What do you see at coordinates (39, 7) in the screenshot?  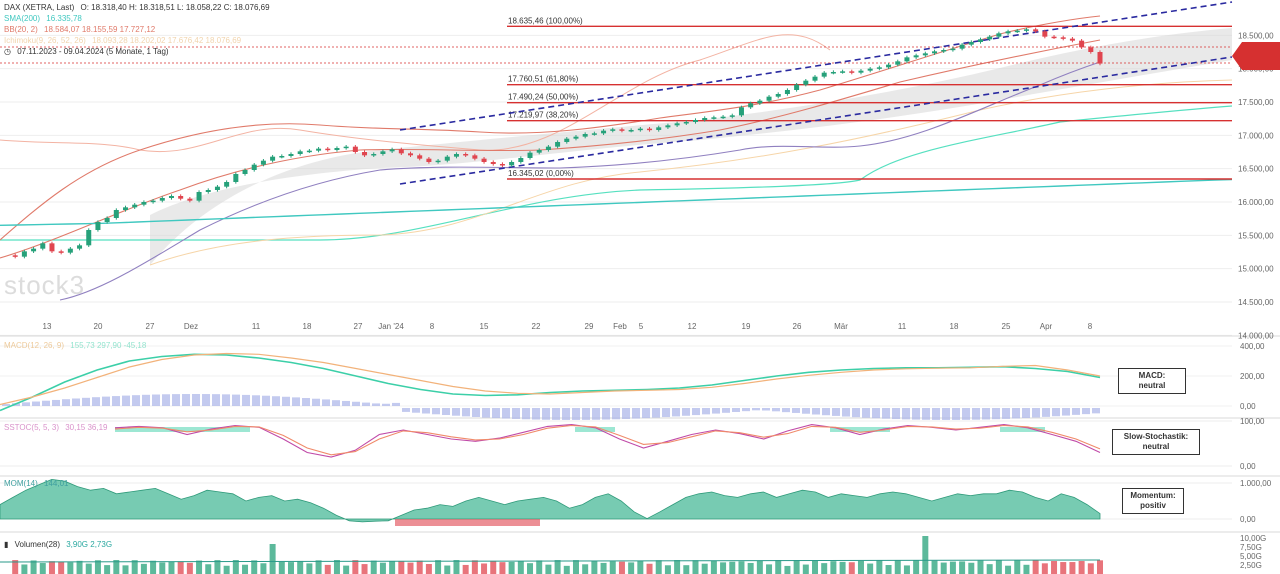 I see `instrument-name: DAX (XETRA, Last)` at bounding box center [39, 7].